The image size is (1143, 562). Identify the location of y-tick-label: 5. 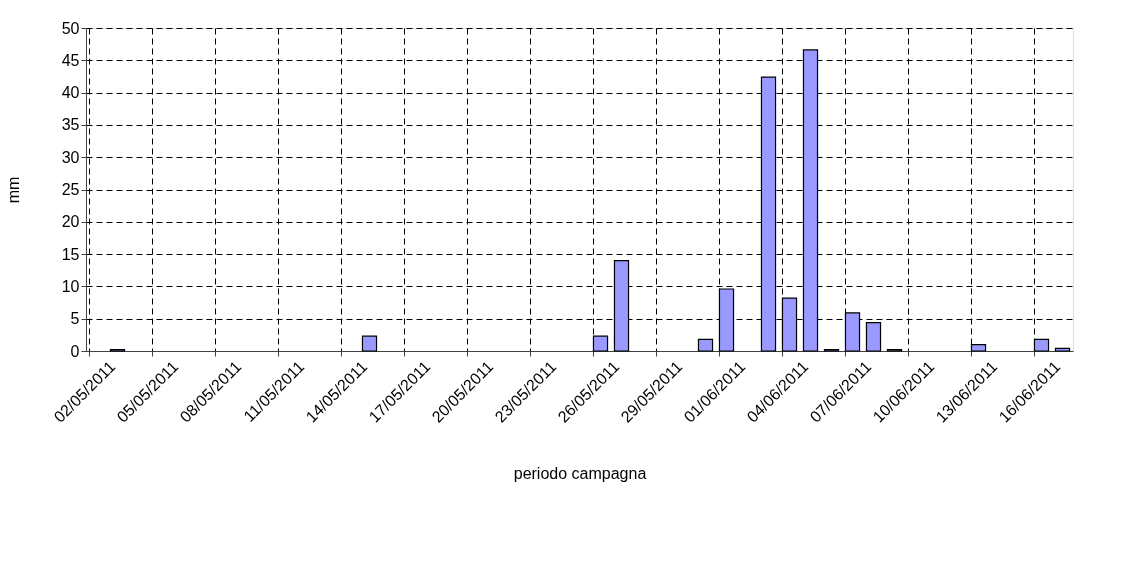
(75, 319).